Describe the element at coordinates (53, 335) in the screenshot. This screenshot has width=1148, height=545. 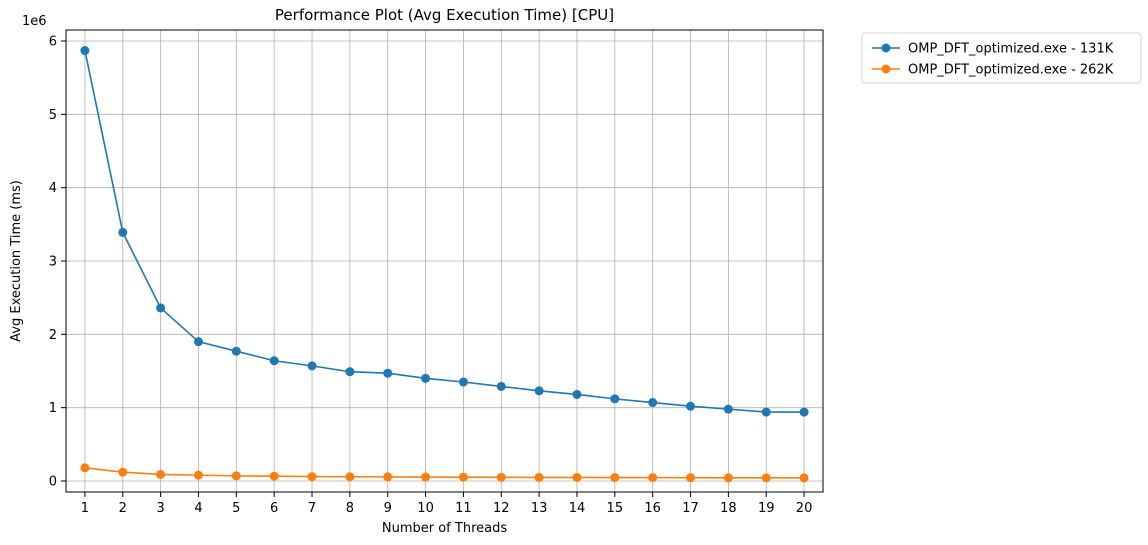
I see `y-tick-label: 2` at that location.